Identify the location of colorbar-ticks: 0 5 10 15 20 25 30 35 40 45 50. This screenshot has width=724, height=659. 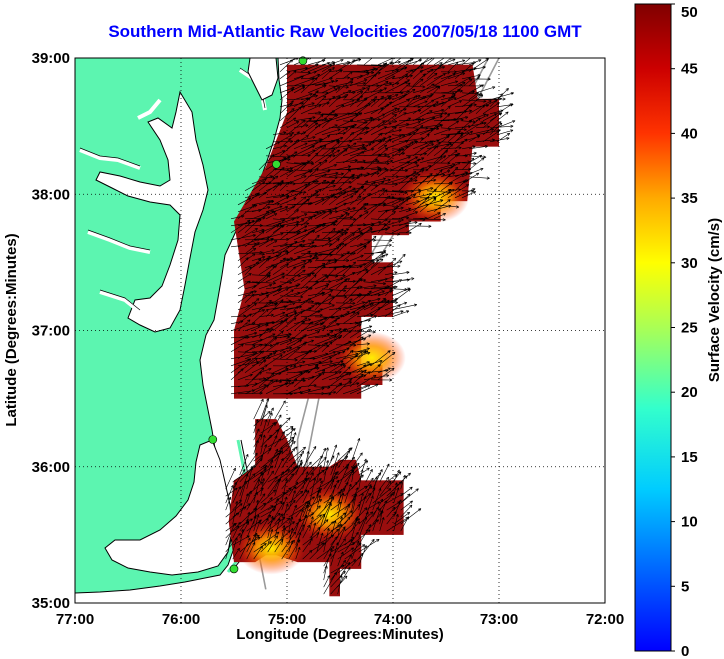
(684, 331).